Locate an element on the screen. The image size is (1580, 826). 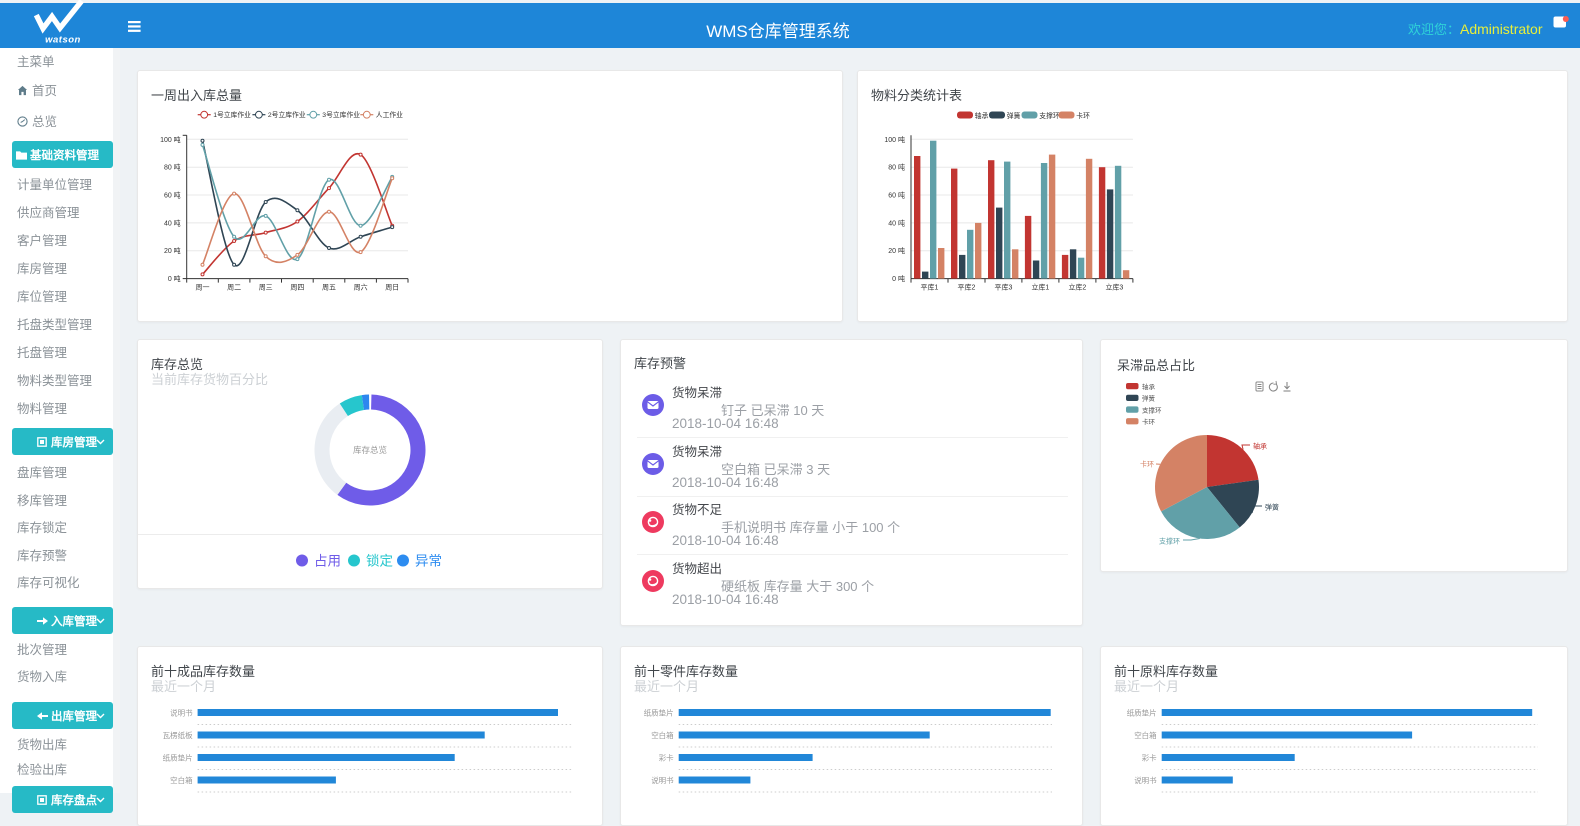
svg-text: 周二 is located at coordinates (234, 288).